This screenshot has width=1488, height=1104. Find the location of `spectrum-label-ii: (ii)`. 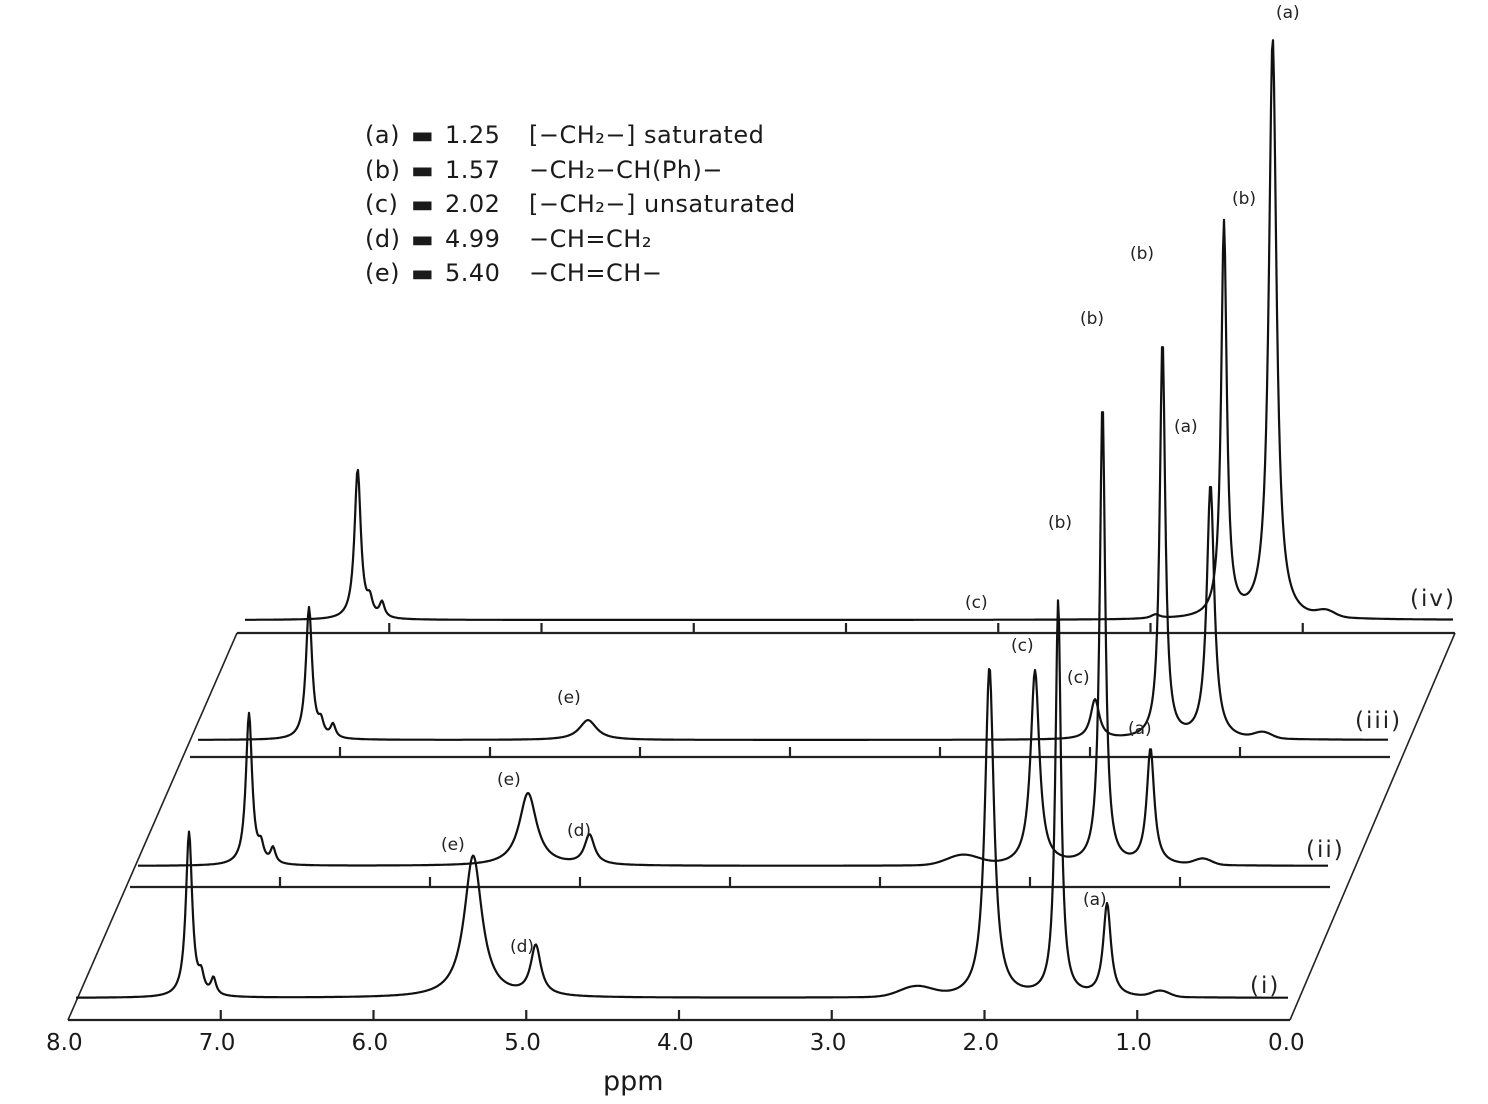

spectrum-label-ii: (ii) is located at coordinates (1325, 850).